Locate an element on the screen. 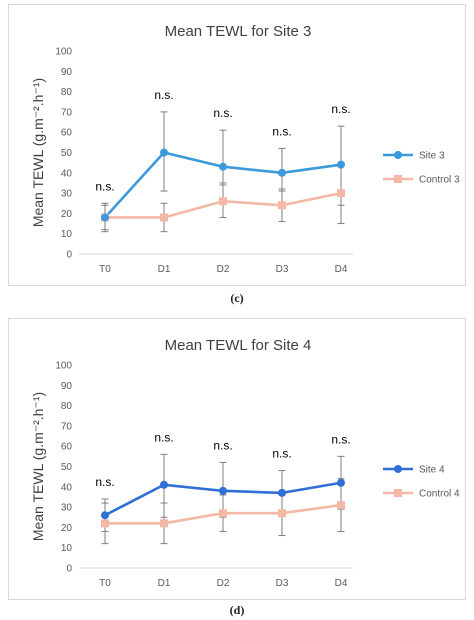  chart-title: Mean TEWL for Site 3 is located at coordinates (238, 31).